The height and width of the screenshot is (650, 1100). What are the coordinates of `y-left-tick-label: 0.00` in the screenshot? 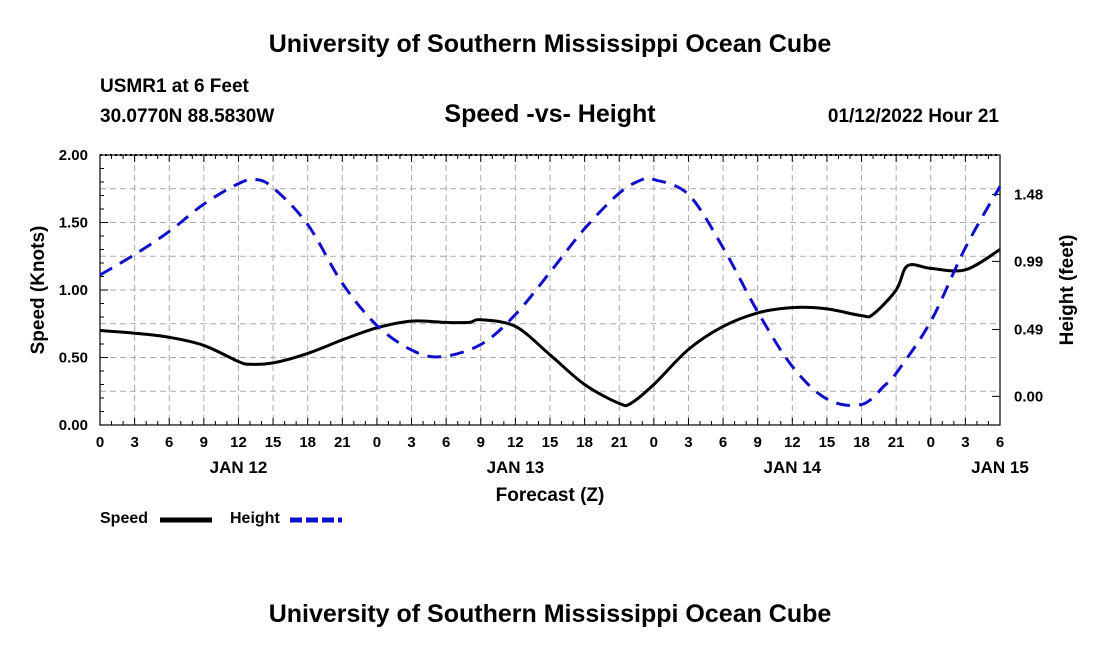 It's located at (73, 425).